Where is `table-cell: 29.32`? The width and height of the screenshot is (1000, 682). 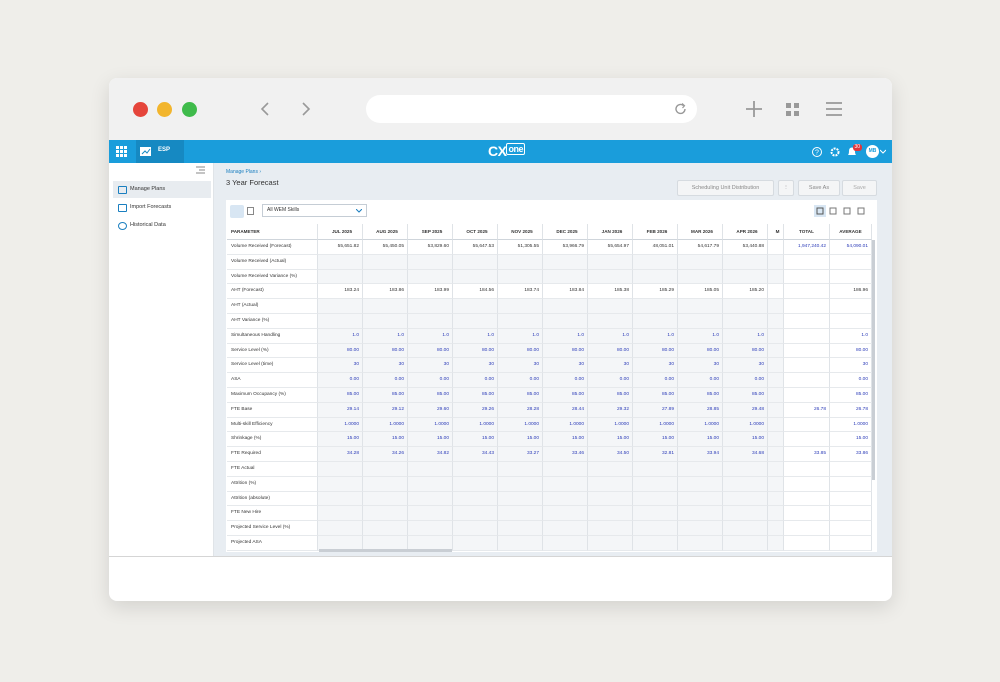 table-cell: 29.32 is located at coordinates (610, 410).